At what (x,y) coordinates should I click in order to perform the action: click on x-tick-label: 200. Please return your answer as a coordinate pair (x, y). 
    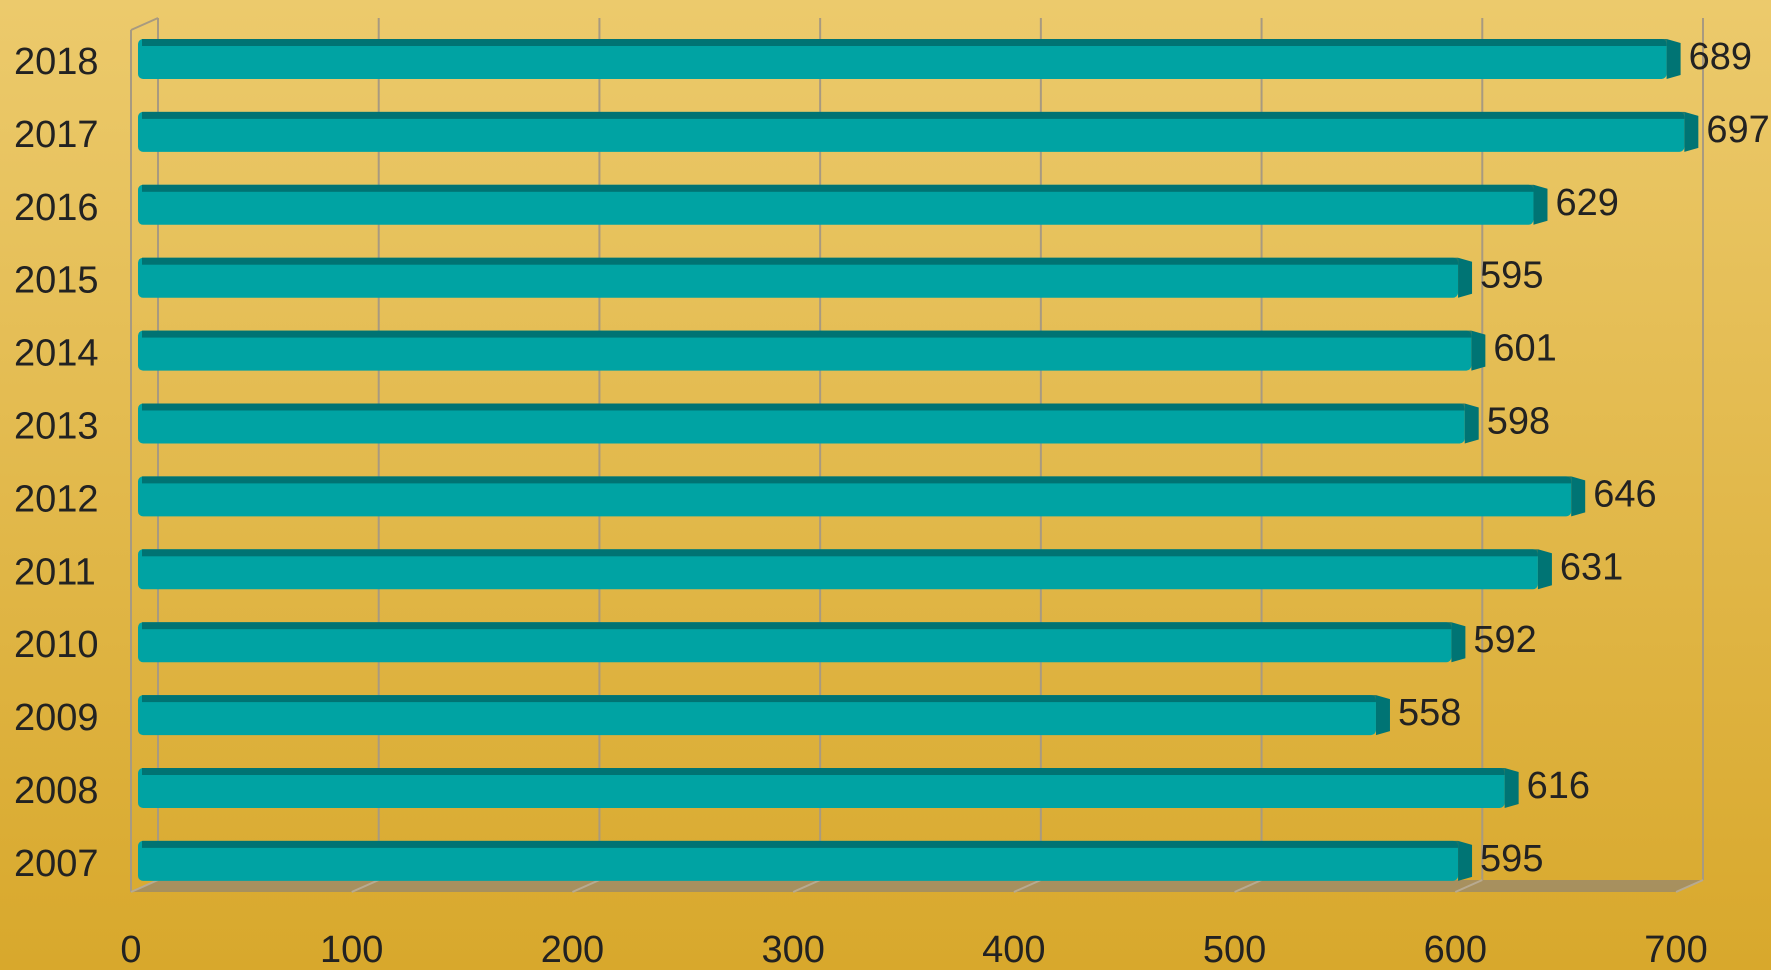
    Looking at the image, I should click on (572, 949).